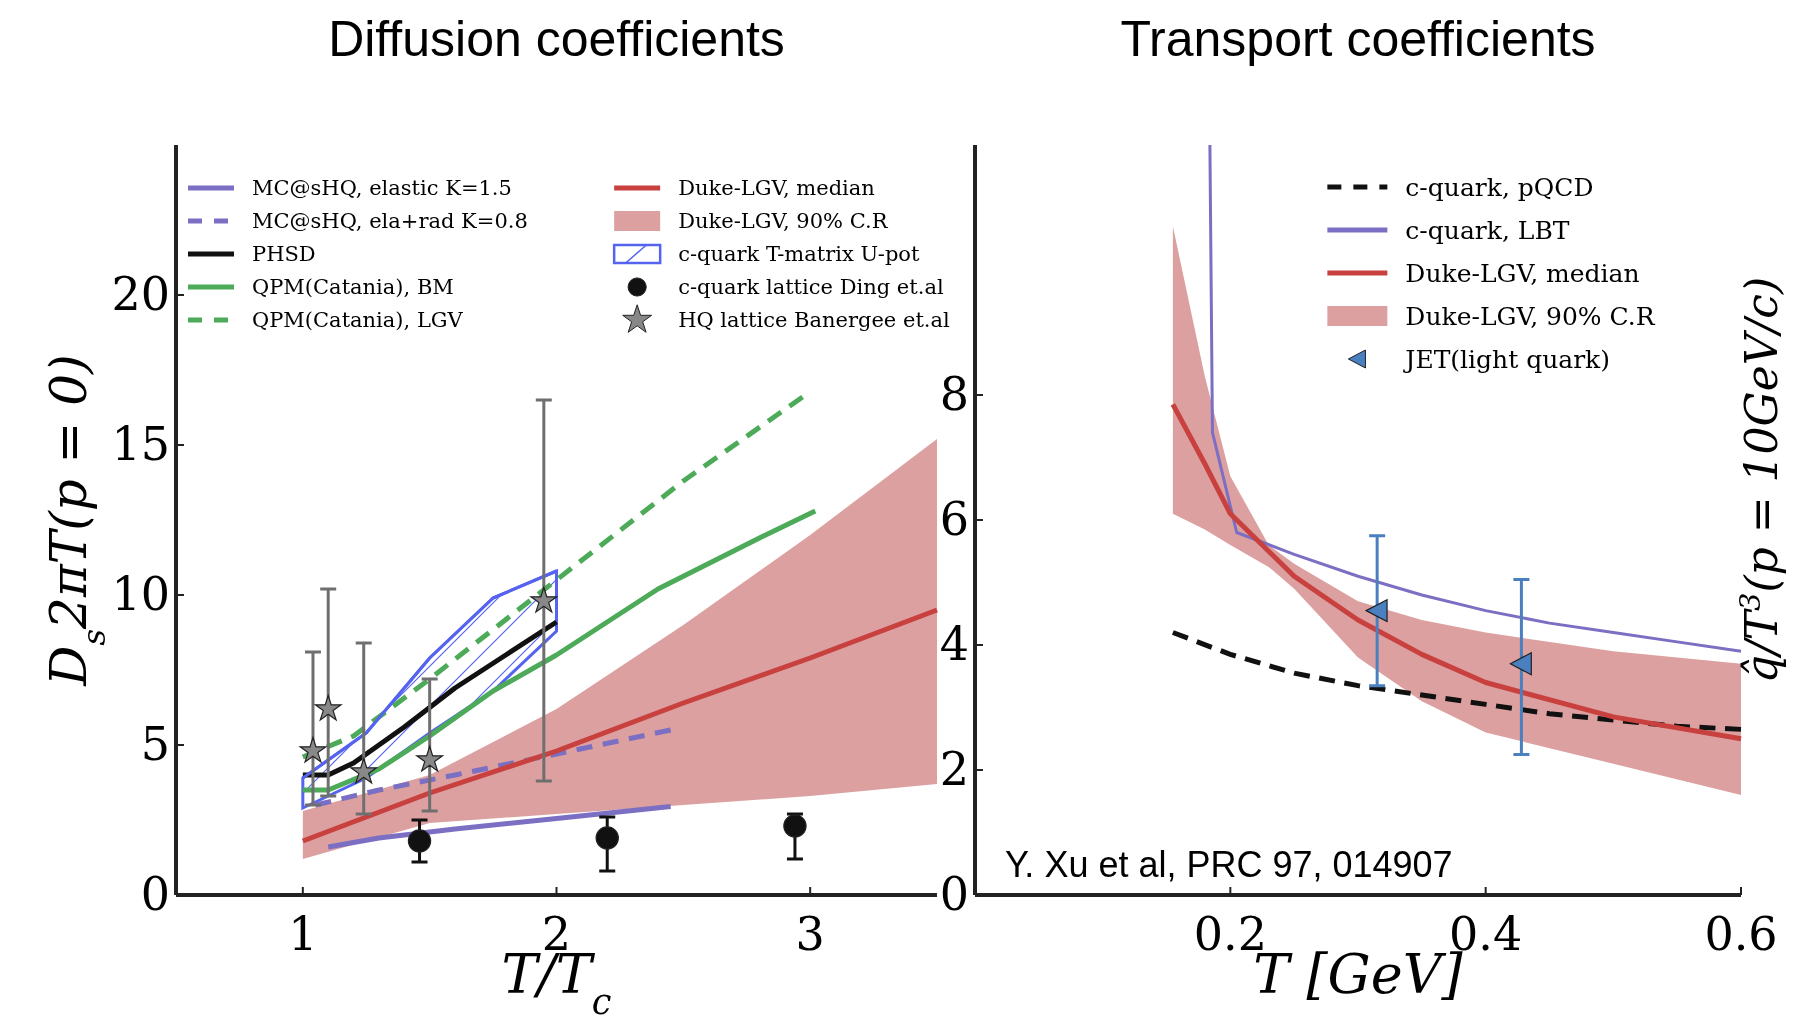 The height and width of the screenshot is (1023, 1815). What do you see at coordinates (140, 444) in the screenshot?
I see `y-tick-label: 15` at bounding box center [140, 444].